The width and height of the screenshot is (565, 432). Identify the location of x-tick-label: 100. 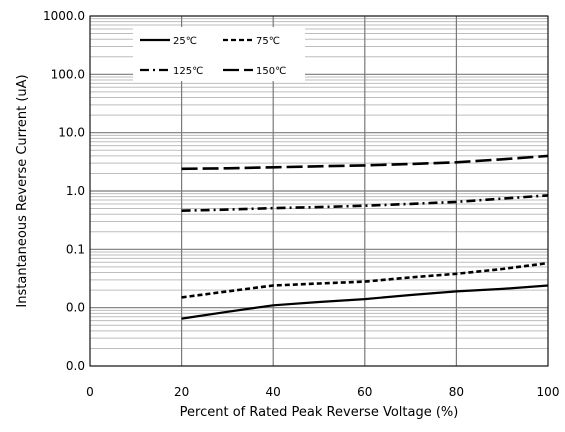
(548, 392).